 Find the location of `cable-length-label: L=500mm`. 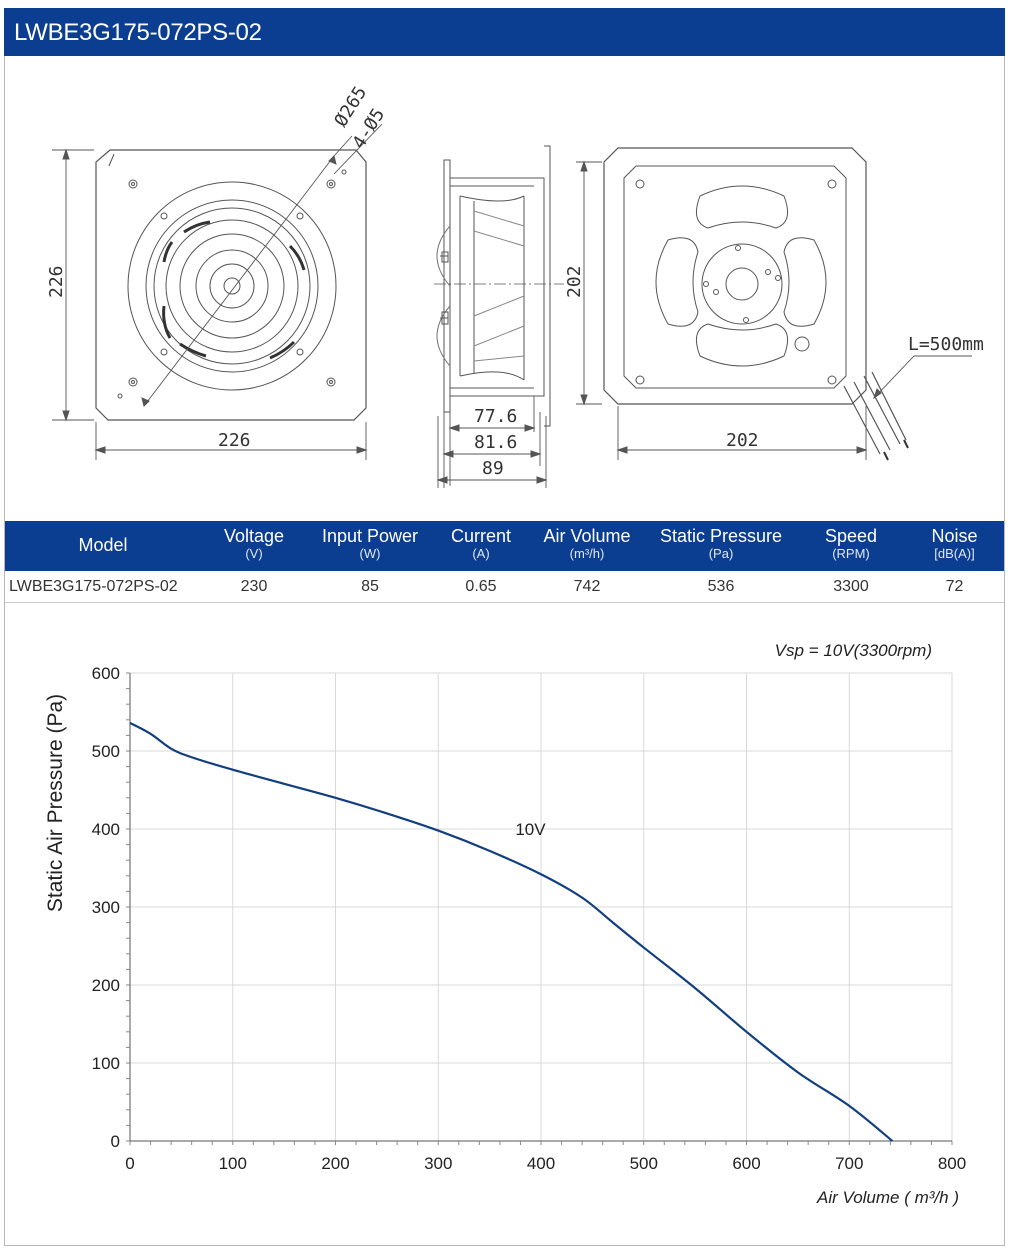

cable-length-label: L=500mm is located at coordinates (946, 344).